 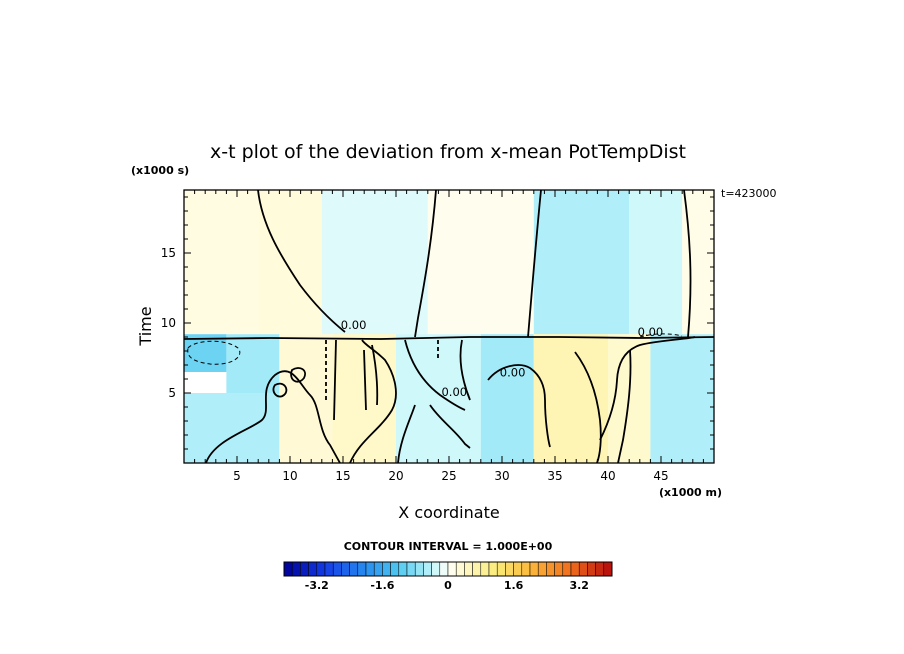 What do you see at coordinates (168, 253) in the screenshot?
I see `y-tick-label: 15` at bounding box center [168, 253].